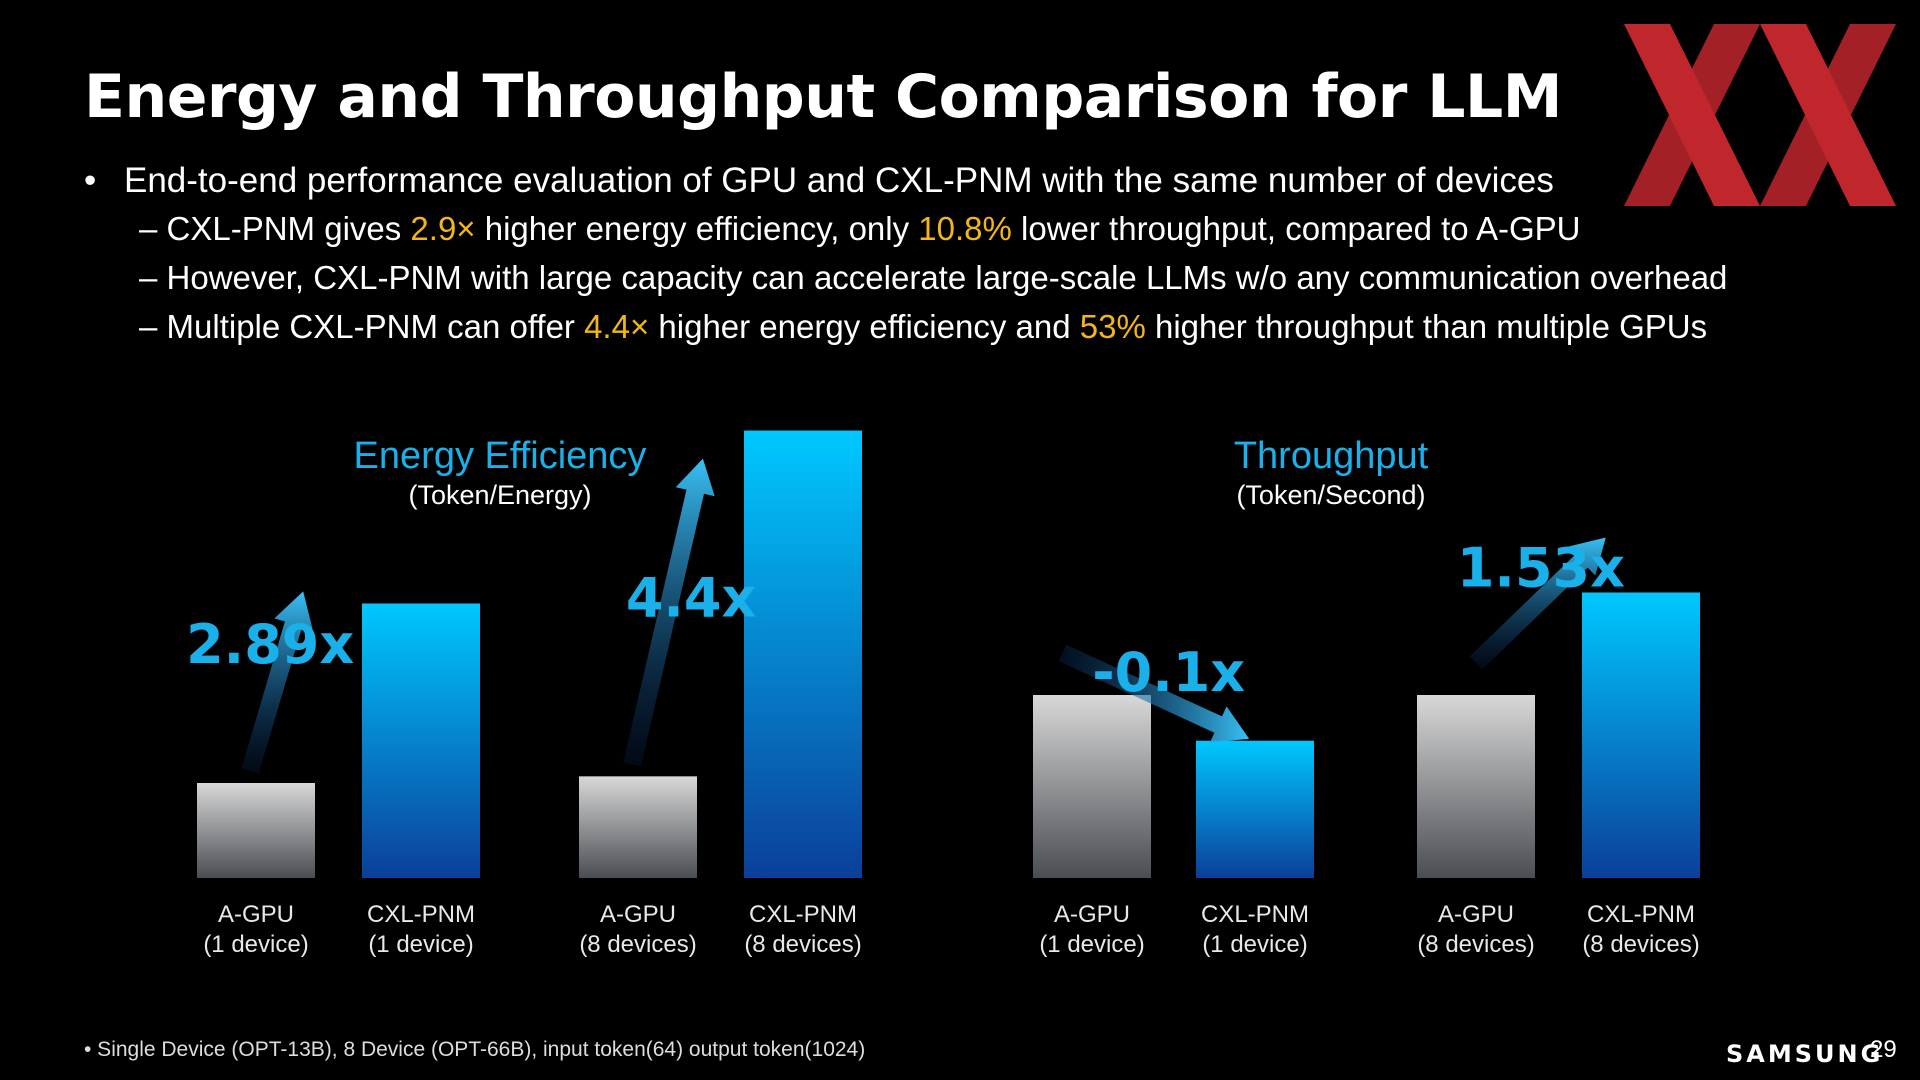  I want to click on annotation-label: -0.1x, so click(1168, 672).